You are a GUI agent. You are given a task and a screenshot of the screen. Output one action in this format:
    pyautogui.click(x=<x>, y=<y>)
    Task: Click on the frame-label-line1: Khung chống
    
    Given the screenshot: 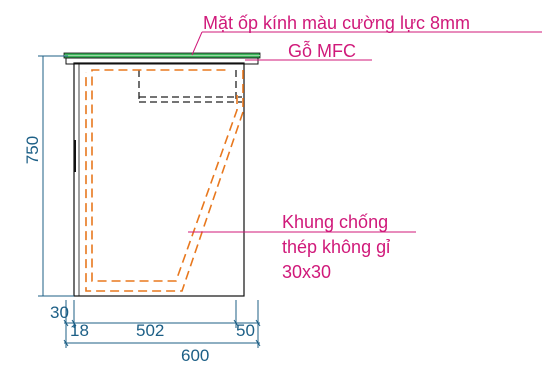 What is the action you would take?
    pyautogui.click(x=335, y=222)
    